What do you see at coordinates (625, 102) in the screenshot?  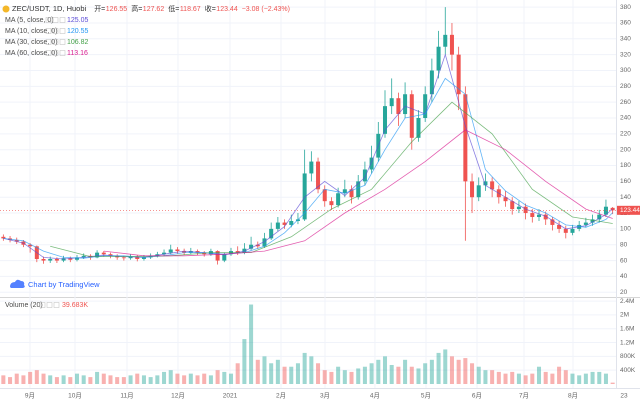 I see `y-tick-label: 260` at bounding box center [625, 102].